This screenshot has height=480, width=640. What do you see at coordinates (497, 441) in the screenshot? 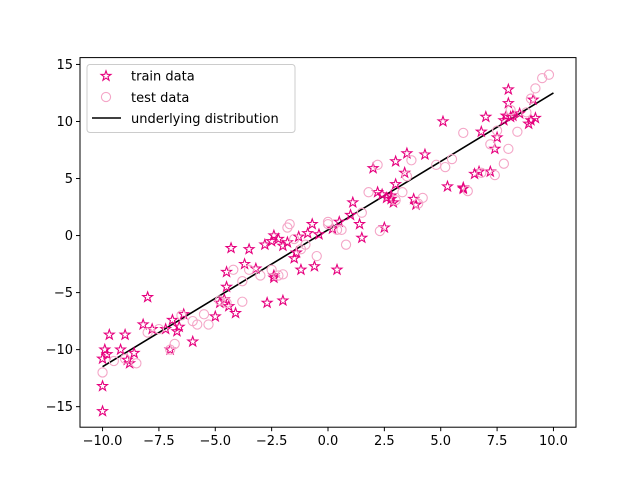
I see `x-tick-label: 7.5` at bounding box center [497, 441].